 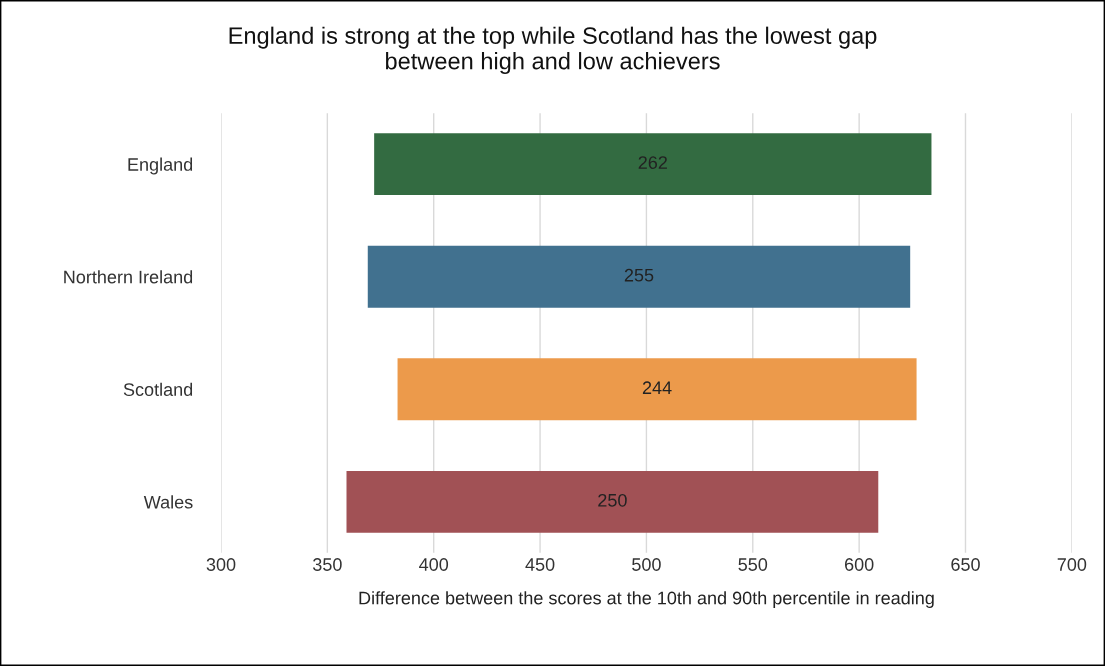 I want to click on chart-title: England is strong at the top while Scotland has the lowest gap between high and low achievers, so click(x=553, y=50).